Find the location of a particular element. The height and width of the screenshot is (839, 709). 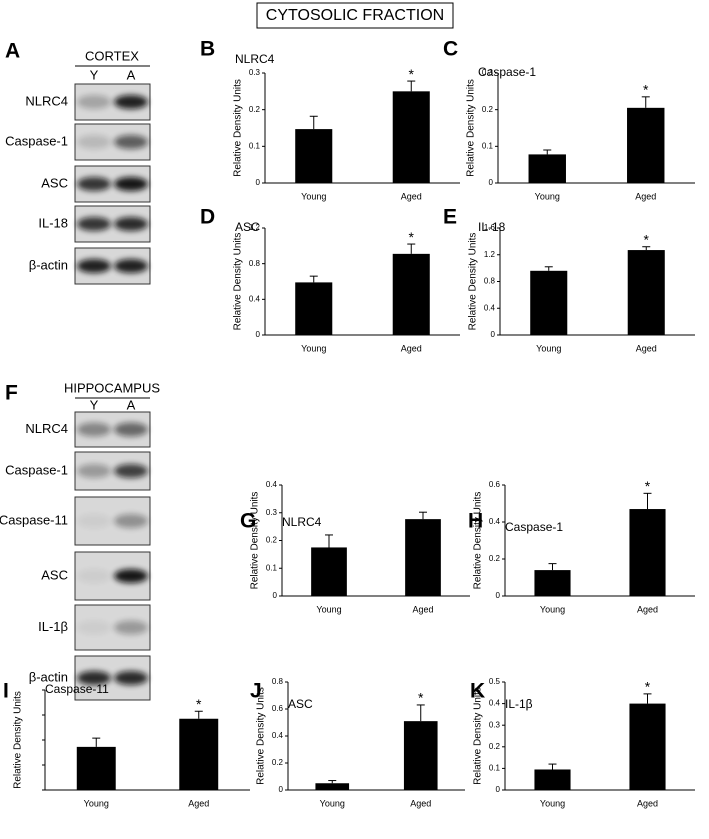

protein-label: Caspase-11 is located at coordinates (34, 519).